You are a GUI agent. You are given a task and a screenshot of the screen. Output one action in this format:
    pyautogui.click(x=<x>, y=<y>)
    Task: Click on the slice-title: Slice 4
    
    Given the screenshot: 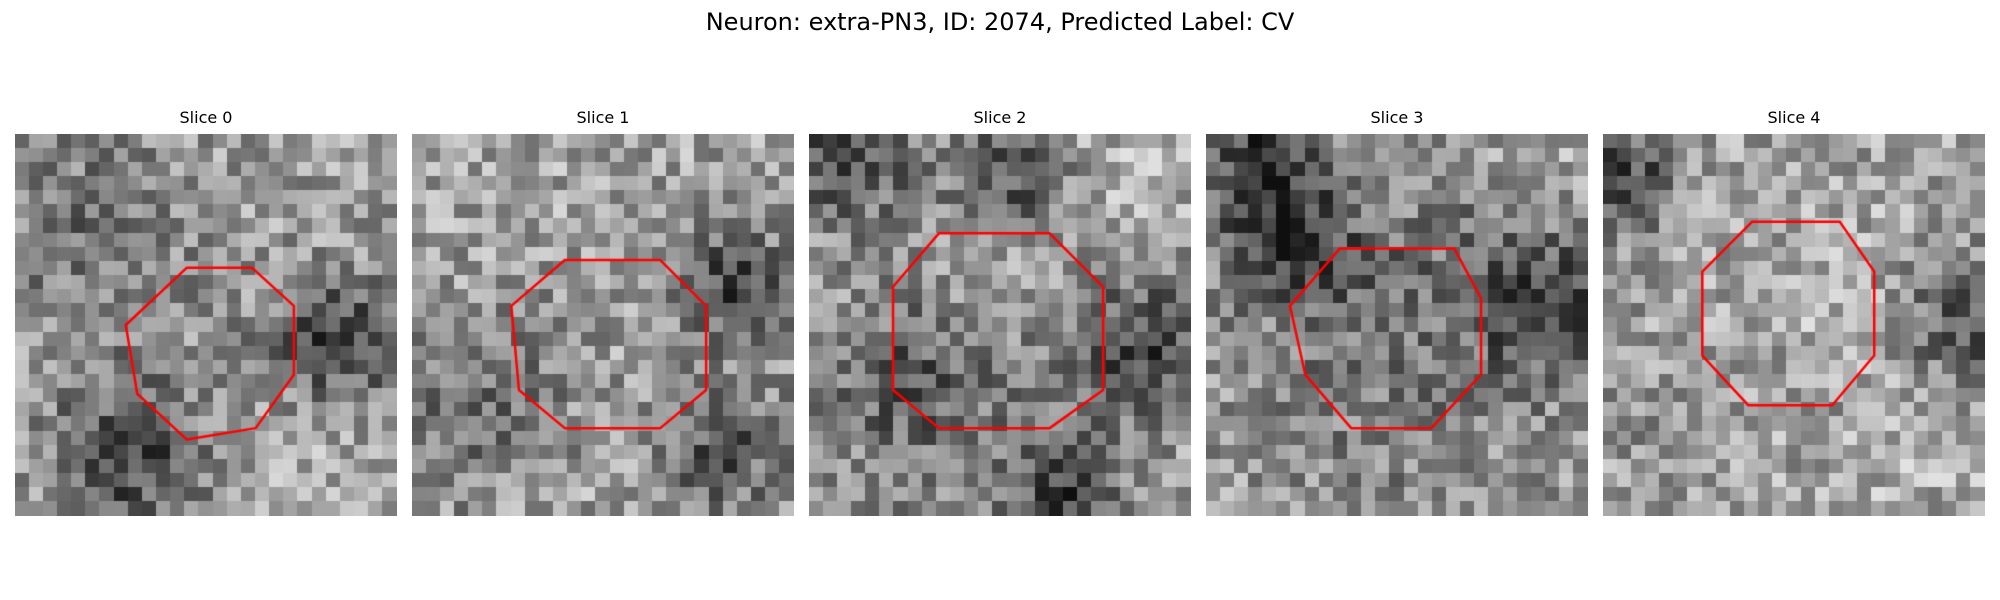 What is the action you would take?
    pyautogui.click(x=1794, y=117)
    